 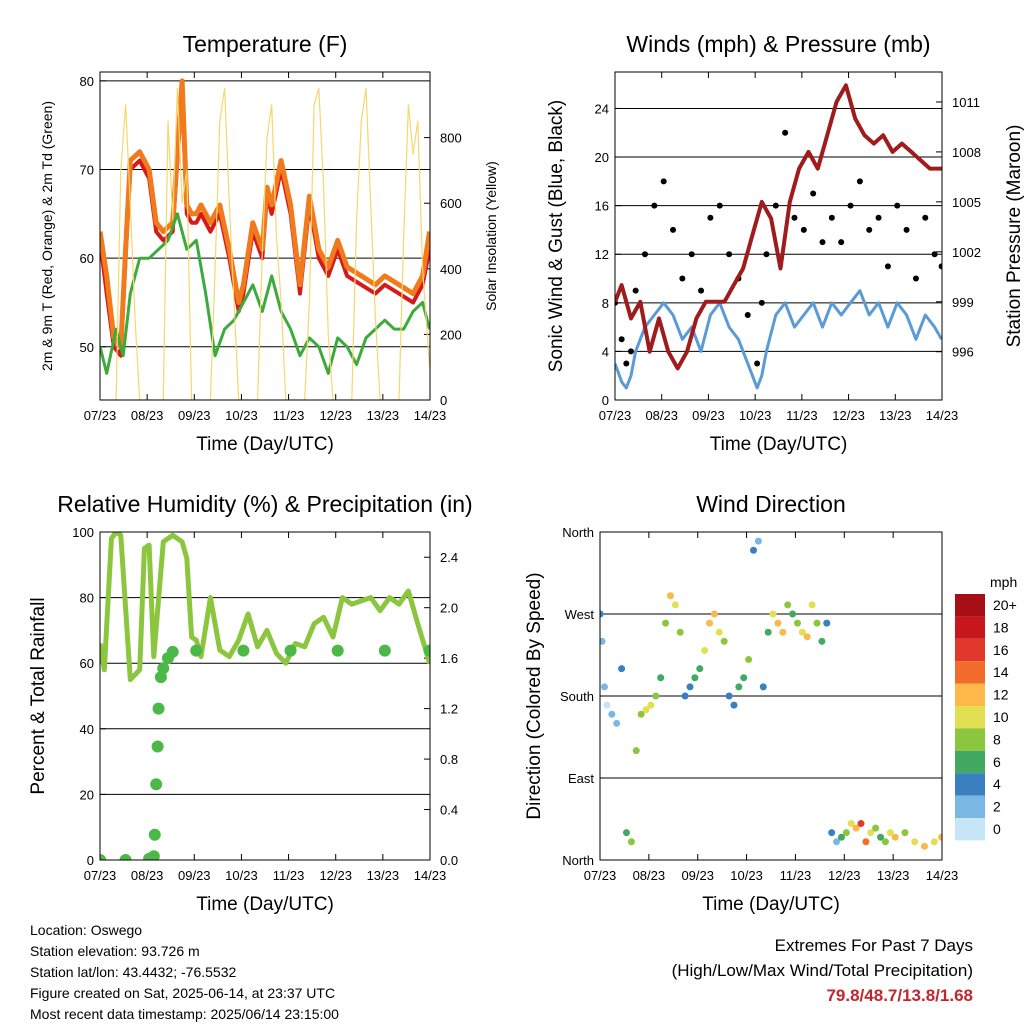 I want to click on y2-axis-label: Solar Insolation (Yellow), so click(x=491, y=236).